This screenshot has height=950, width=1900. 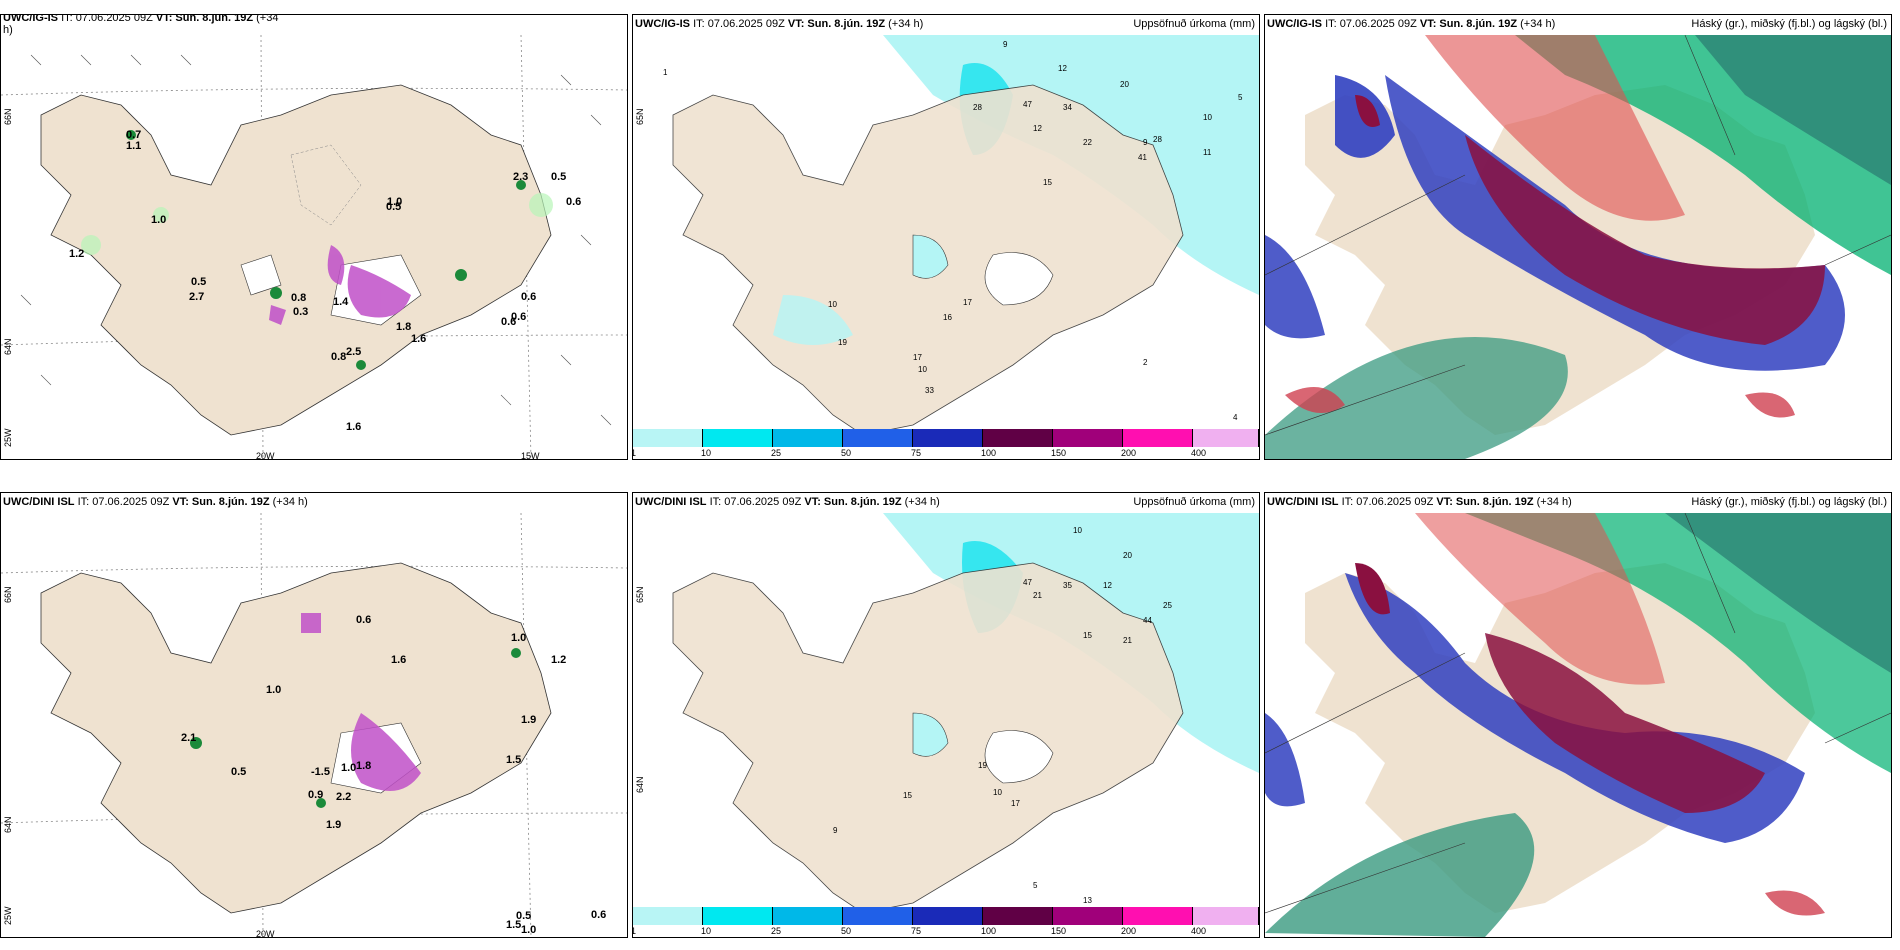 What do you see at coordinates (776, 931) in the screenshot?
I see `colorbar-tick: 25` at bounding box center [776, 931].